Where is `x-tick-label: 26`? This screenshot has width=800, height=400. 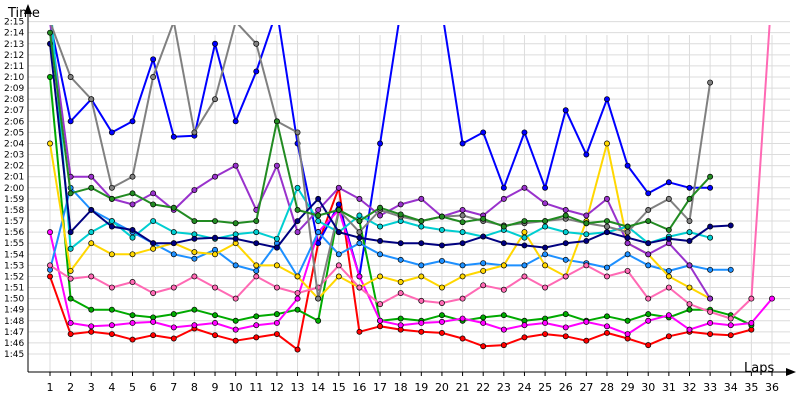 x-tick-label: 26 is located at coordinates (566, 387).